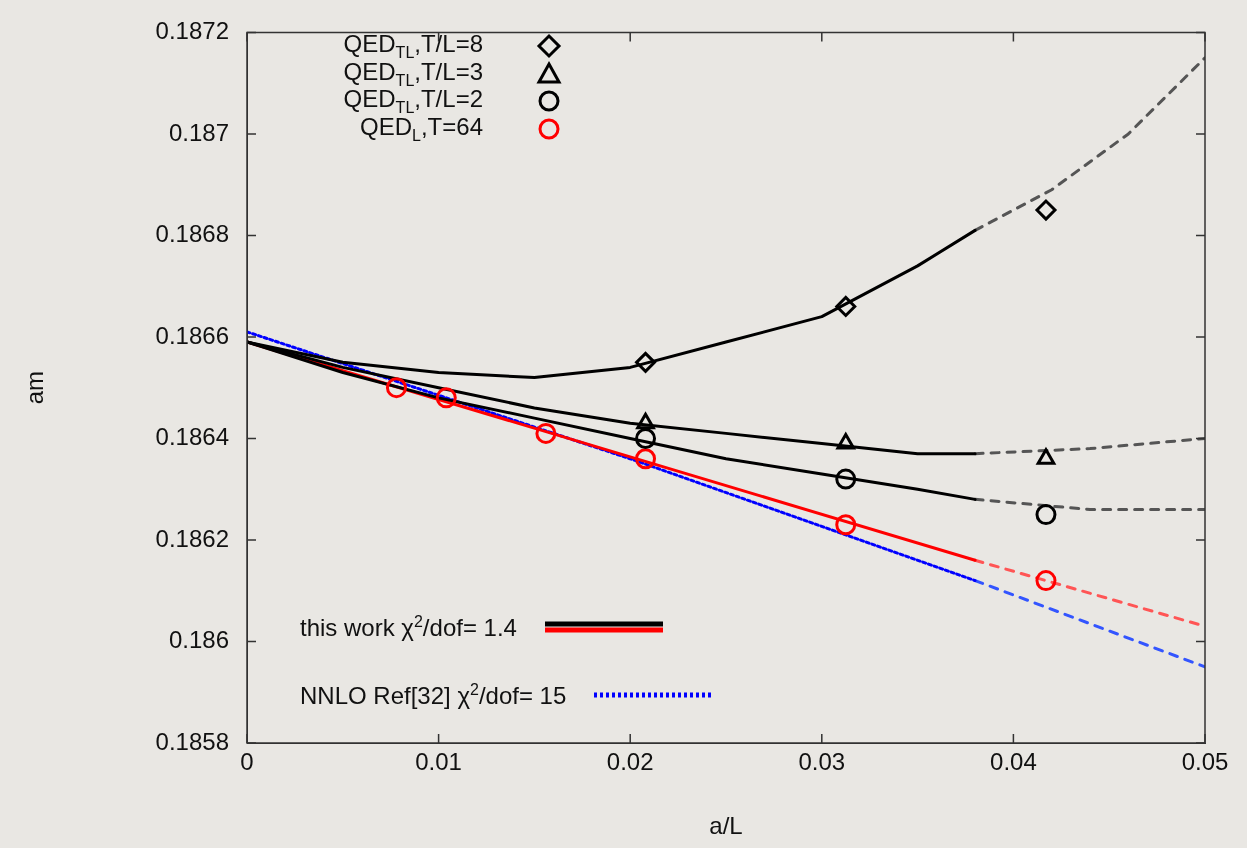 This screenshot has height=848, width=1247. What do you see at coordinates (192, 234) in the screenshot?
I see `y-tick-label: 0.1868` at bounding box center [192, 234].